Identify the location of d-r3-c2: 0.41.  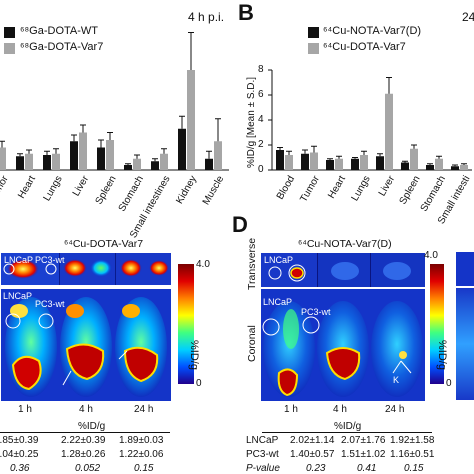
(367, 468).